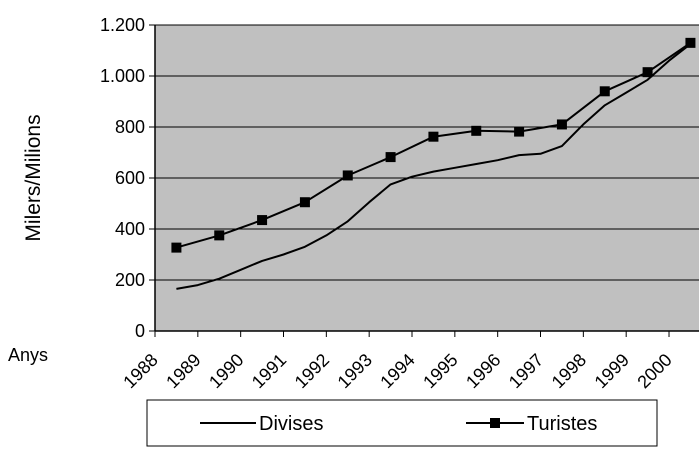  What do you see at coordinates (291, 424) in the screenshot?
I see `legend-label-divises: Divises` at bounding box center [291, 424].